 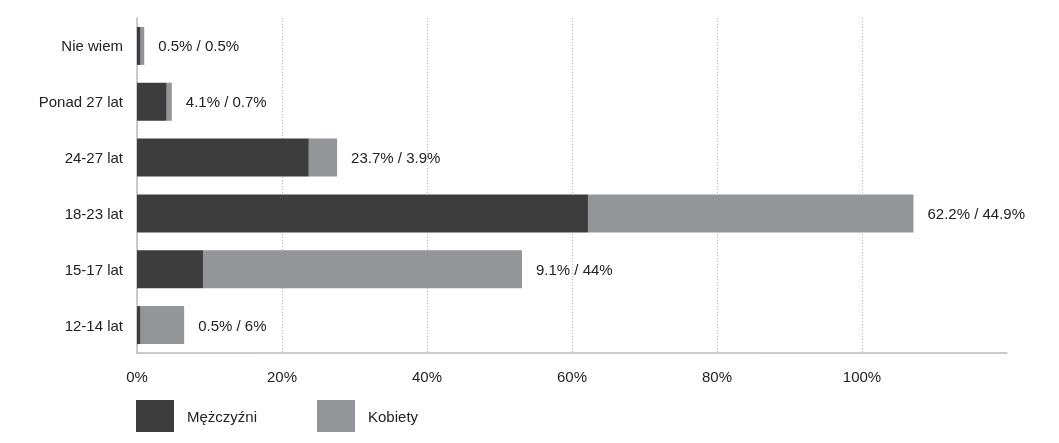 What do you see at coordinates (976, 213) in the screenshot?
I see `total-label: 62.2% / 44.9%` at bounding box center [976, 213].